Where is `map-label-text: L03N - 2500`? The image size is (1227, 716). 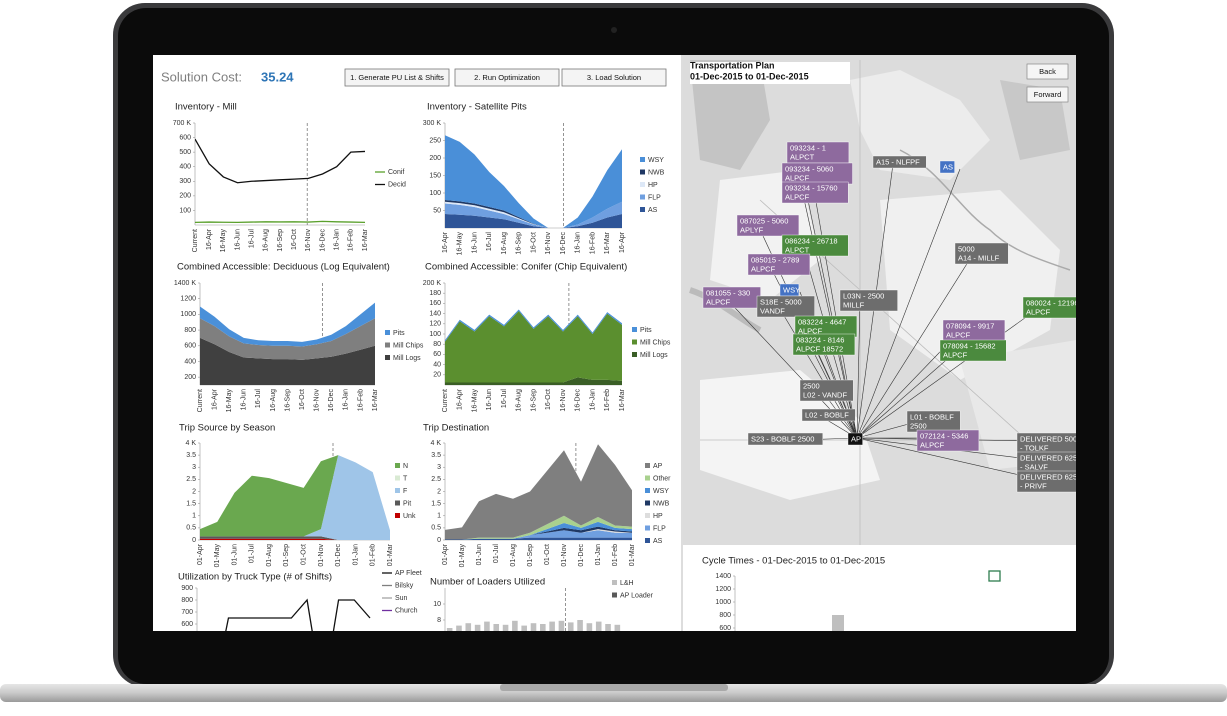
map-label-text: L03N - 2500 is located at coordinates (863, 295).